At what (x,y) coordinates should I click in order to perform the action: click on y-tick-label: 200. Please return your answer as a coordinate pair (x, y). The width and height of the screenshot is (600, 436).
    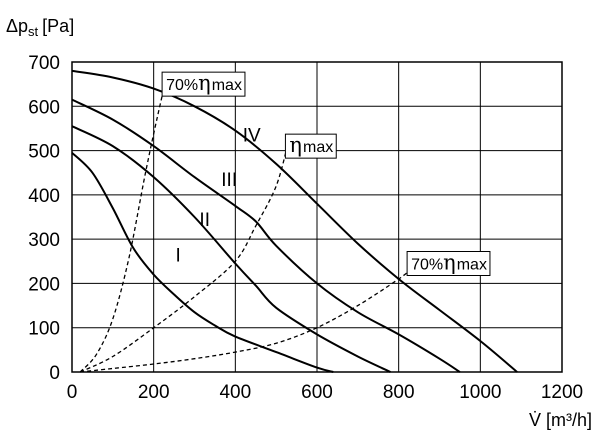
    Looking at the image, I should click on (44, 284).